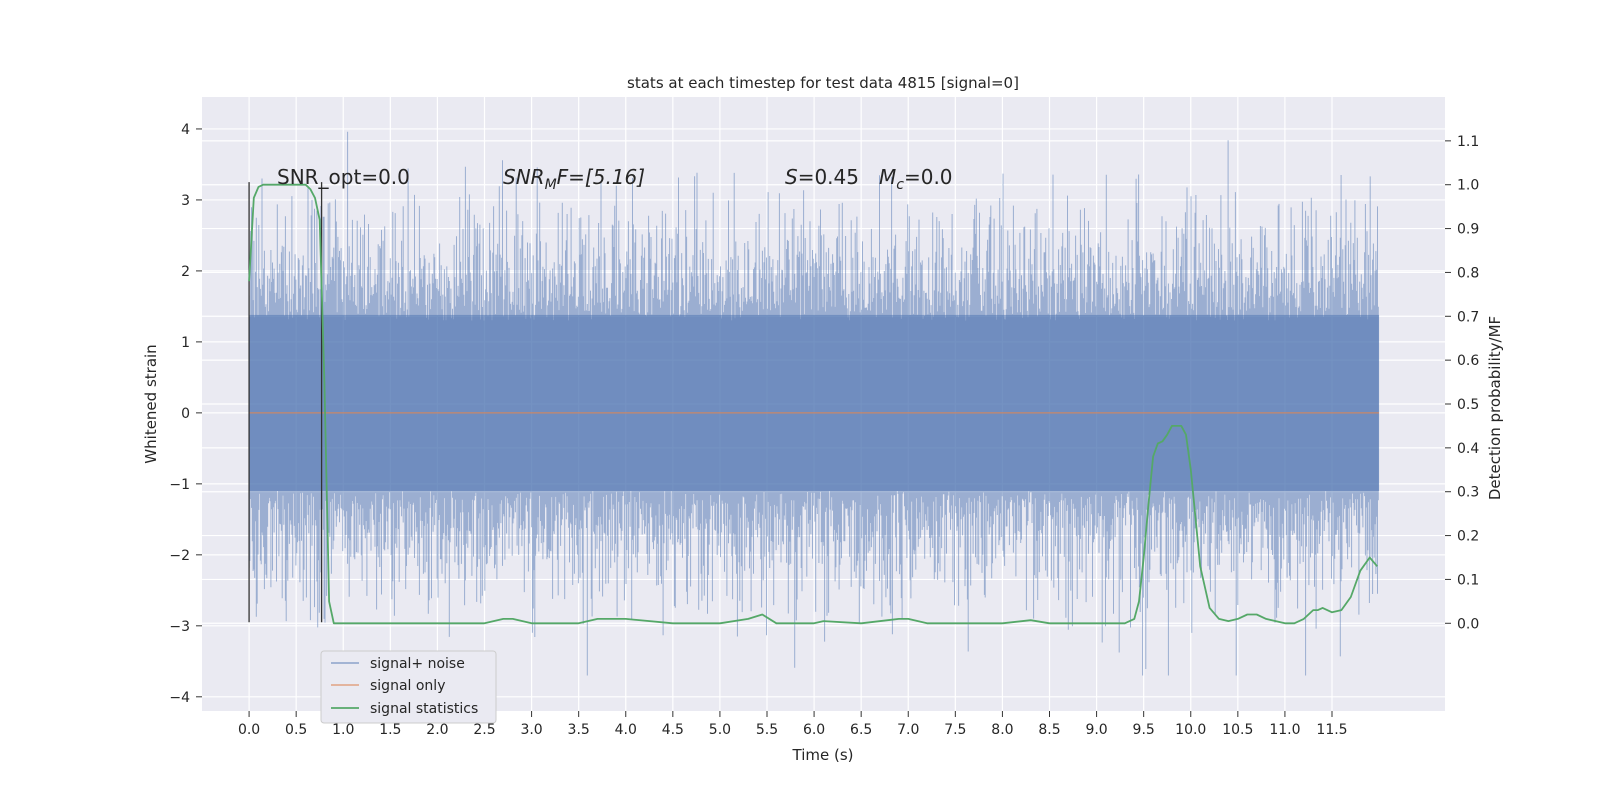 The width and height of the screenshot is (1600, 800). What do you see at coordinates (1468, 537) in the screenshot?
I see `y-right-tick-label: 0.2` at bounding box center [1468, 537].